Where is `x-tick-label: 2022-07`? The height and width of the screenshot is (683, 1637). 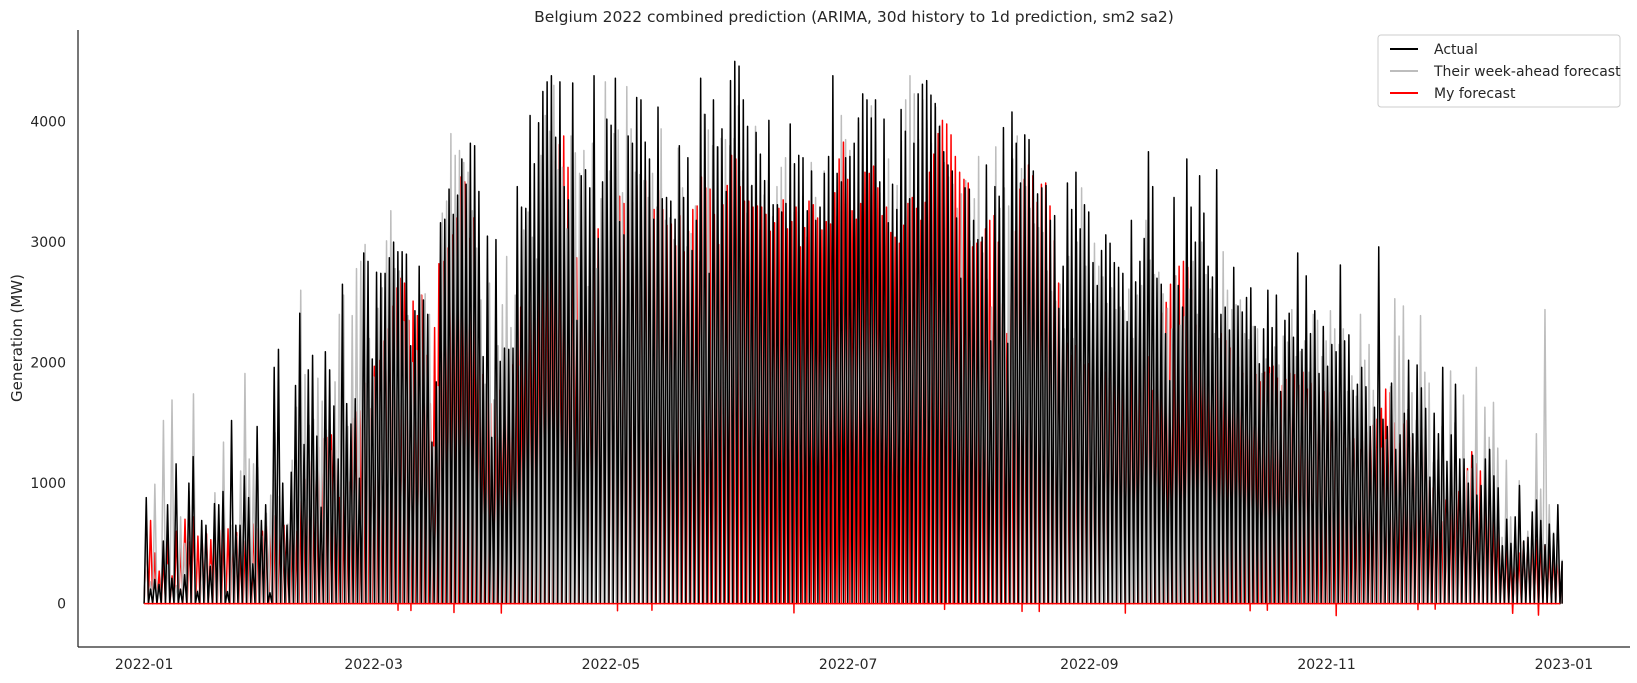
x-tick-label: 2022-07 is located at coordinates (848, 665).